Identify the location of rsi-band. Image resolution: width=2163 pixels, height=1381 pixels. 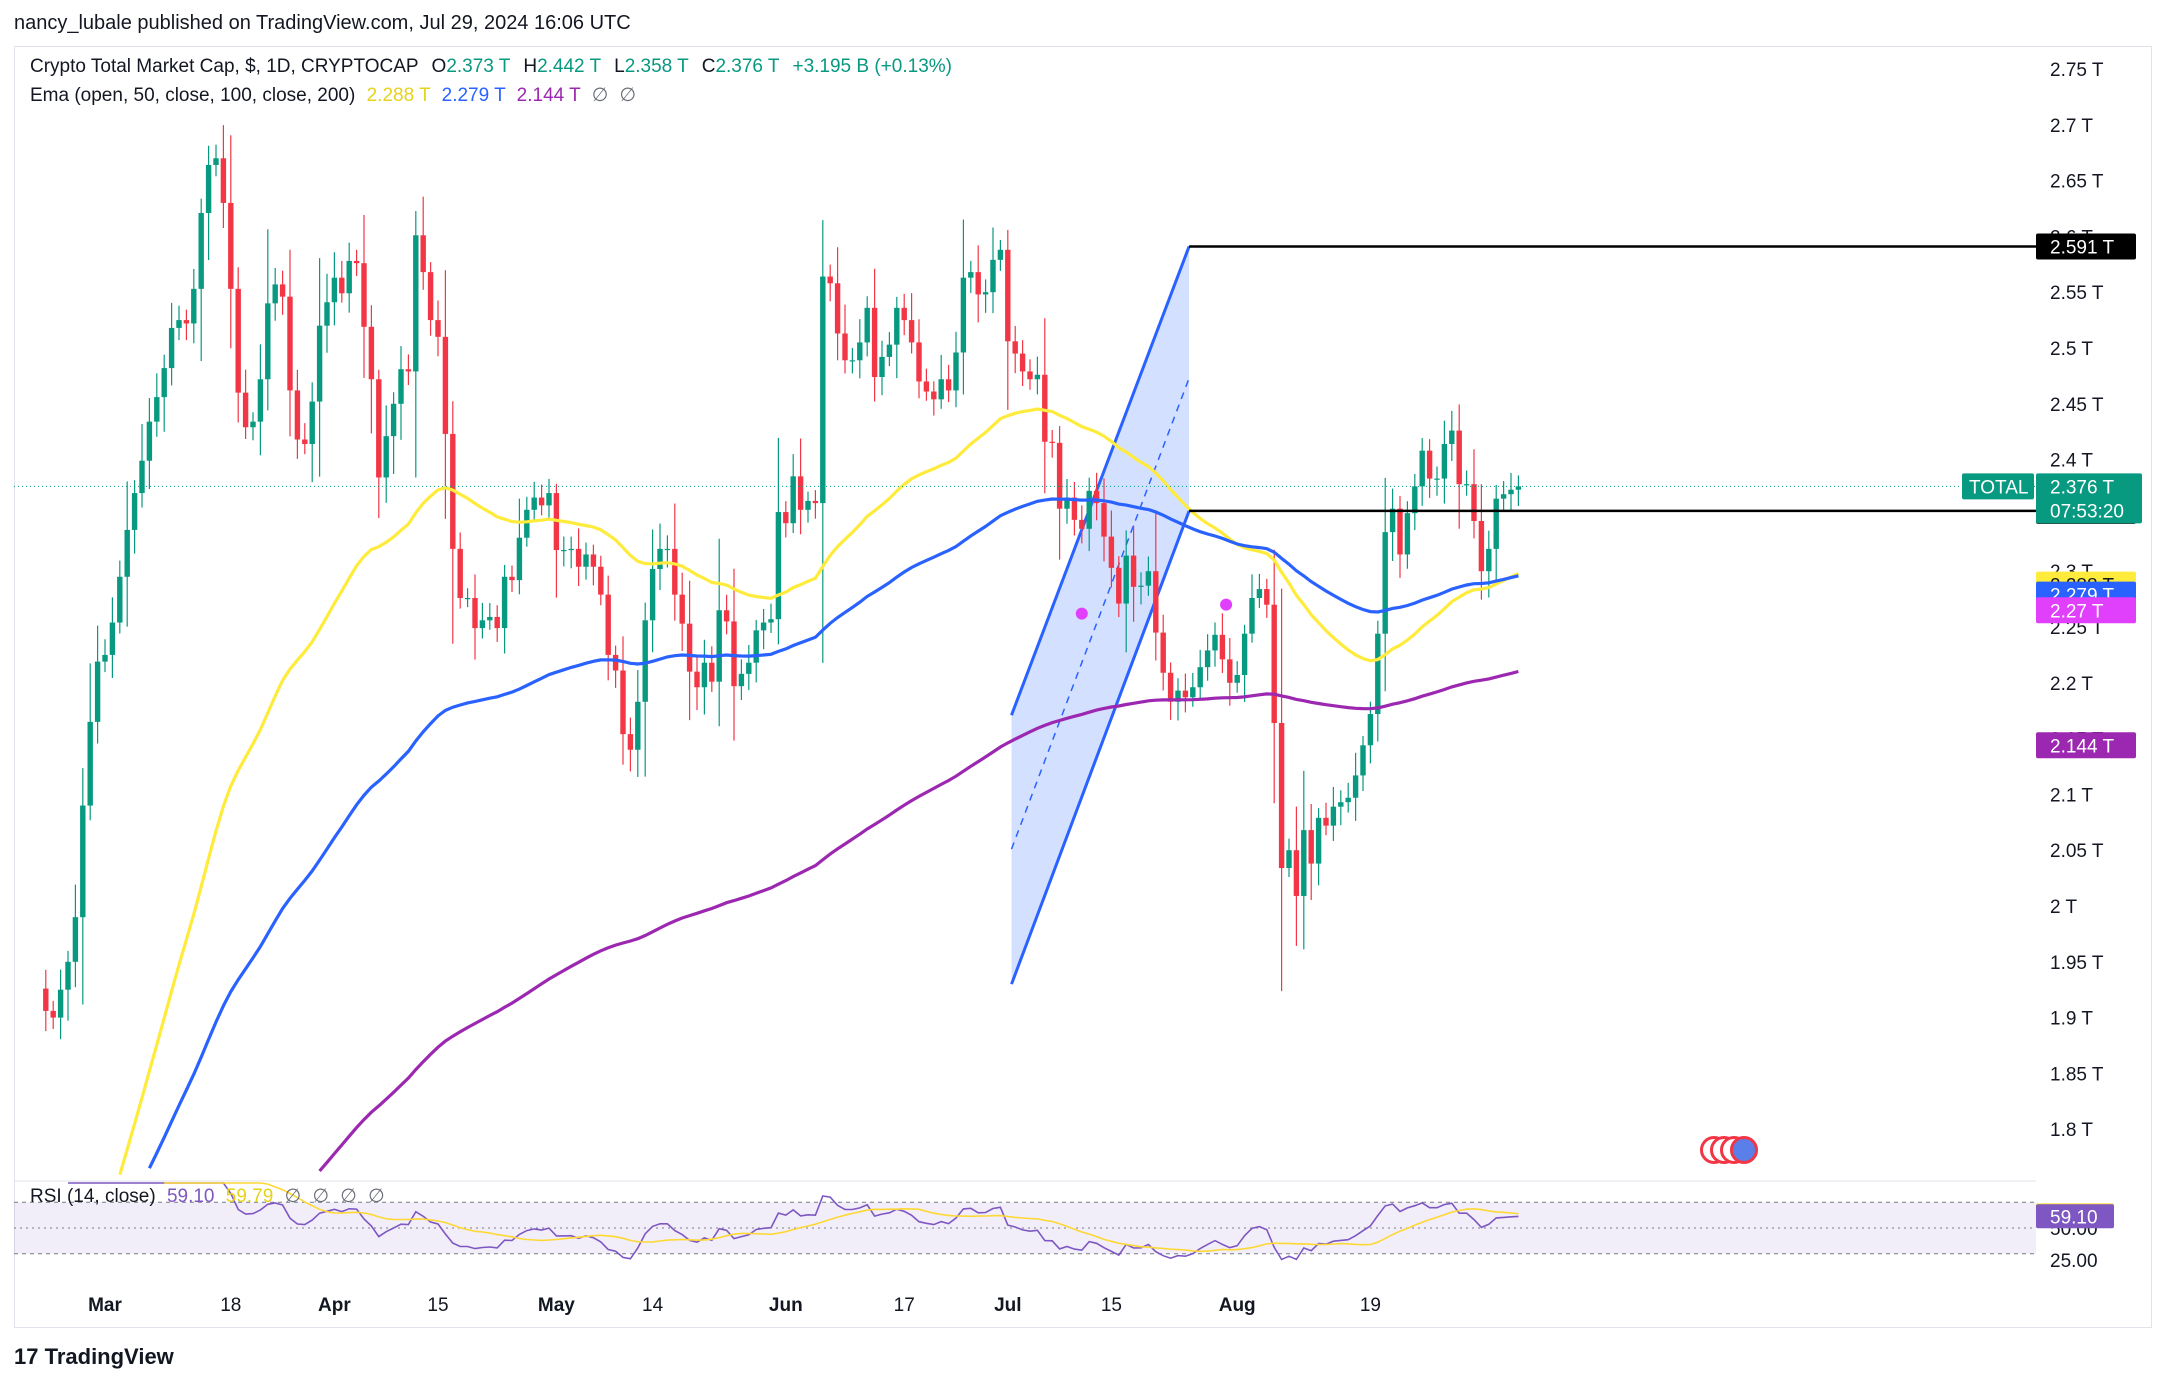
(1025, 1228).